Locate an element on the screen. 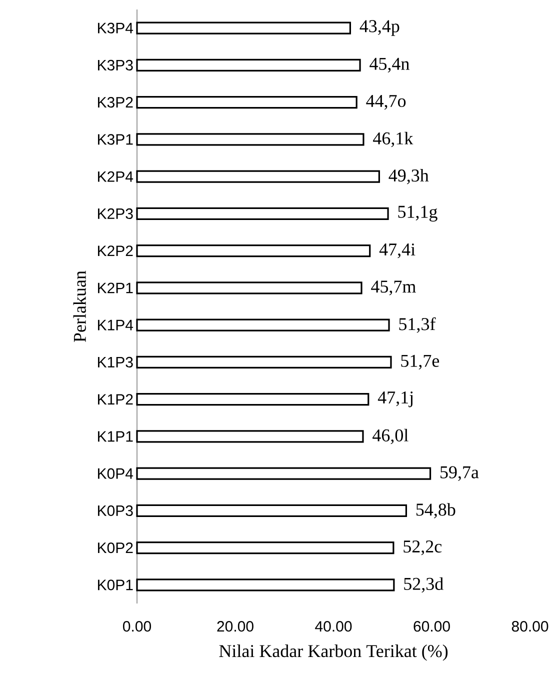 This screenshot has height=700, width=560. x-tick-label: 60.00 is located at coordinates (432, 626).